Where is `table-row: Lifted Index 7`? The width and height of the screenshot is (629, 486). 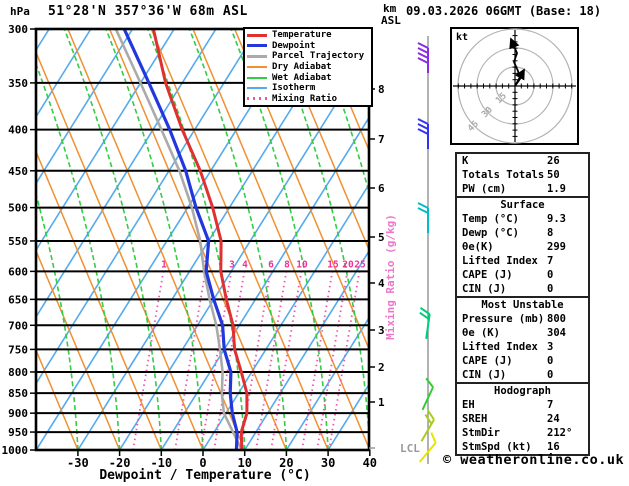
table-row: Lifted Index 7 is located at coordinates (522, 261).